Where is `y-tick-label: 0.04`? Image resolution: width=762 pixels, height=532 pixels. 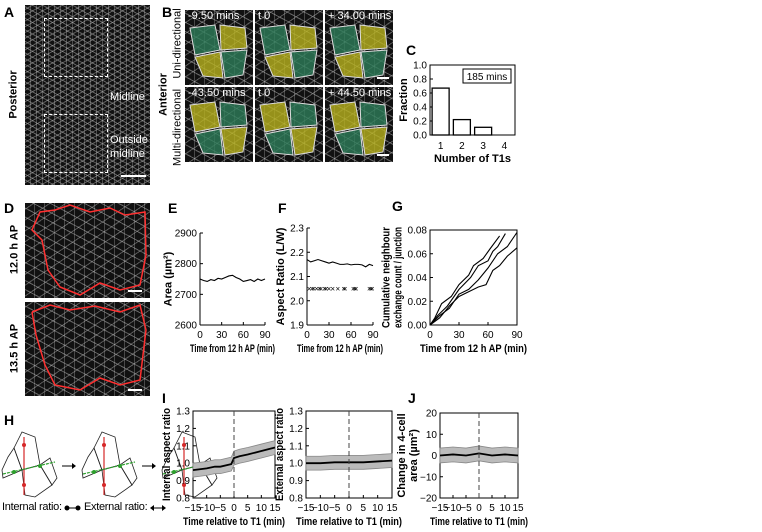
y-tick-label: 0.04 is located at coordinates (418, 278).